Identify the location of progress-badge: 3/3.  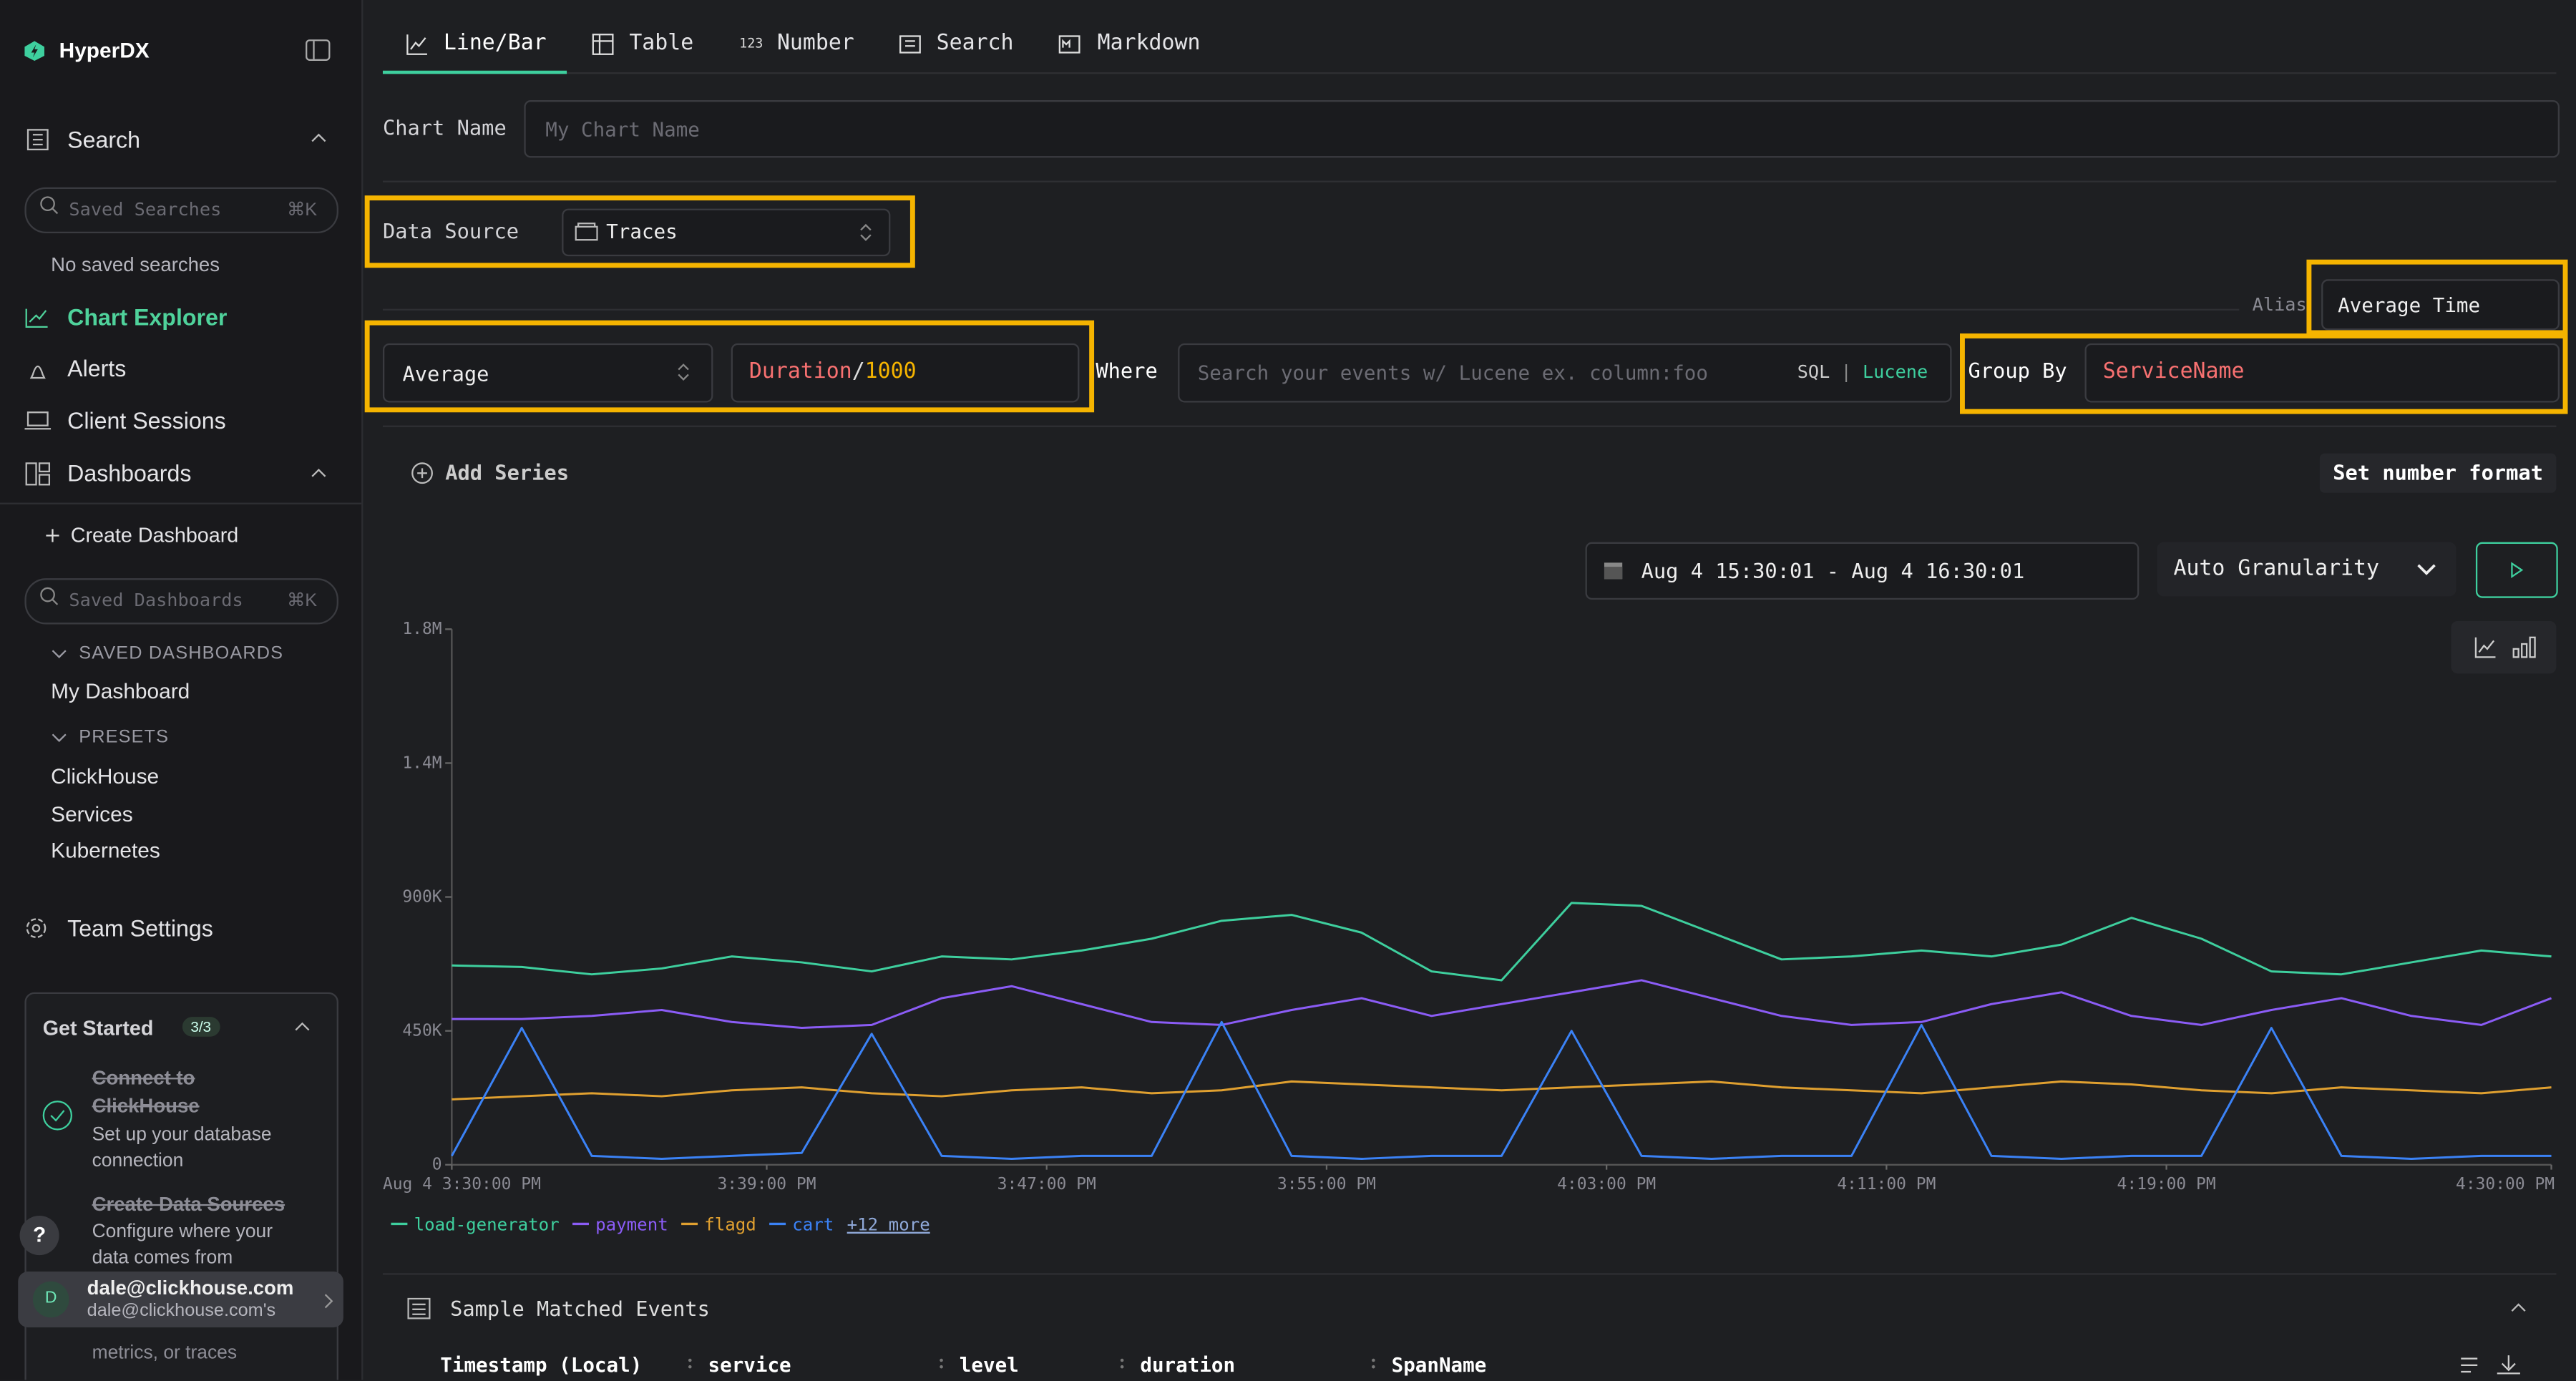
(201, 1027).